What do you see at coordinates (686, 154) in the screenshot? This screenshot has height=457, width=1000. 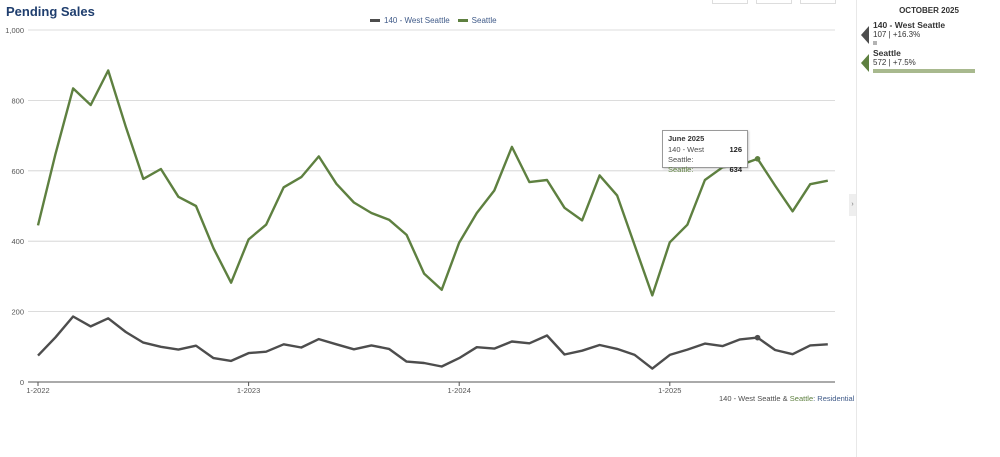 I see `tooltip-label: 140 - West Seattle:` at bounding box center [686, 154].